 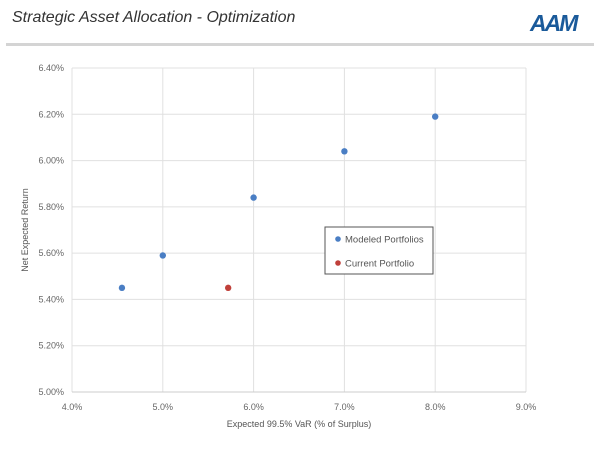 What do you see at coordinates (299, 424) in the screenshot?
I see `x-axis-label: Expected 99.5% VaR (% of Surplus)` at bounding box center [299, 424].